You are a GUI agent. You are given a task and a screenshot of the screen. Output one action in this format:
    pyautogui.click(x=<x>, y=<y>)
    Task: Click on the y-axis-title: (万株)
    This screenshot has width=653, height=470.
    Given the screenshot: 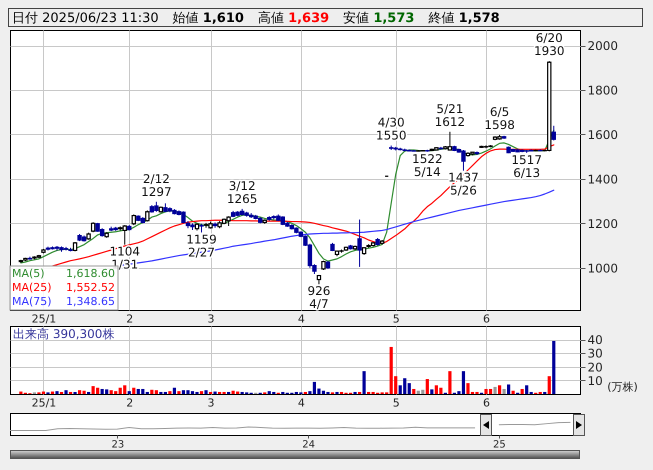 What is the action you would take?
    pyautogui.click(x=622, y=387)
    